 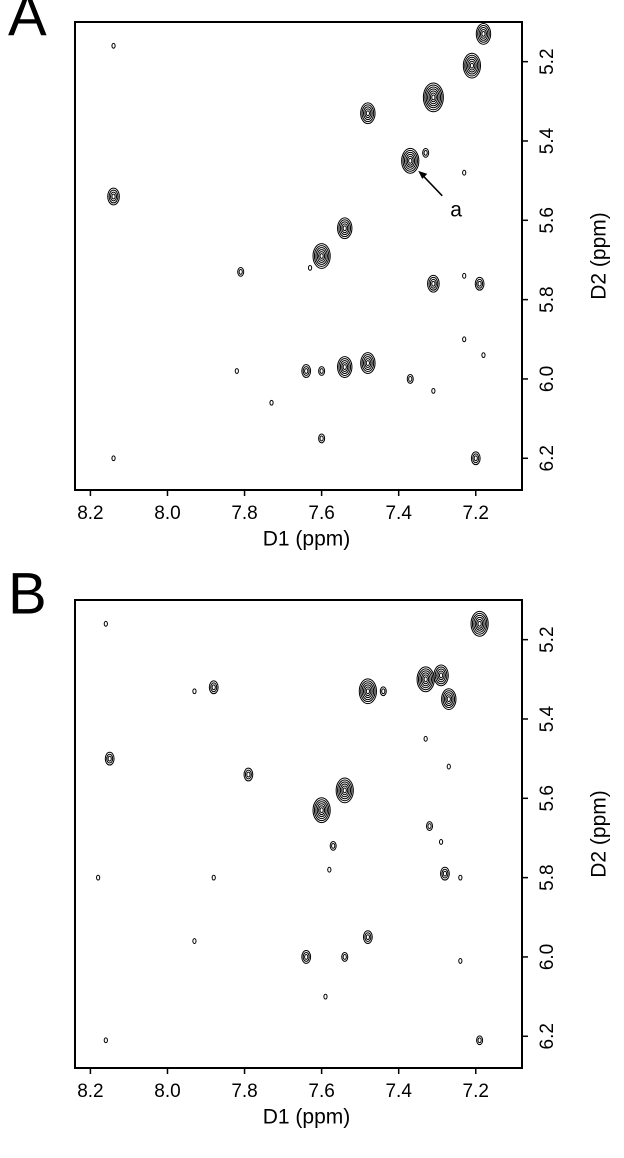 What do you see at coordinates (398, 513) in the screenshot?
I see `x-tick-label: 7.4` at bounding box center [398, 513].